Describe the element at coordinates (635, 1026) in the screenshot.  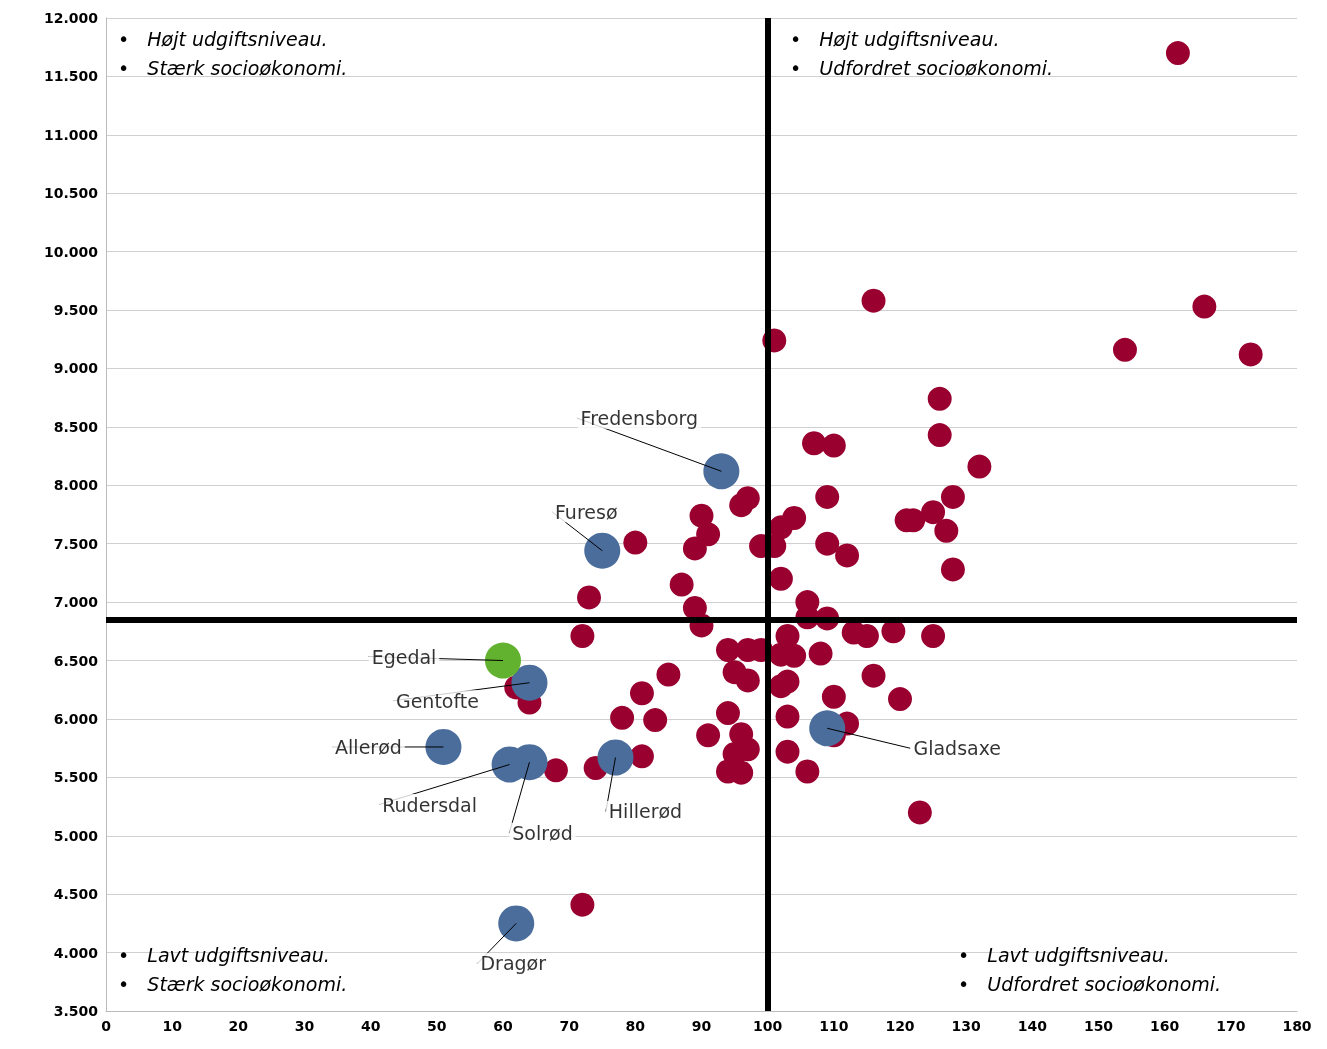
I see `x-tick-label: 80` at that location.